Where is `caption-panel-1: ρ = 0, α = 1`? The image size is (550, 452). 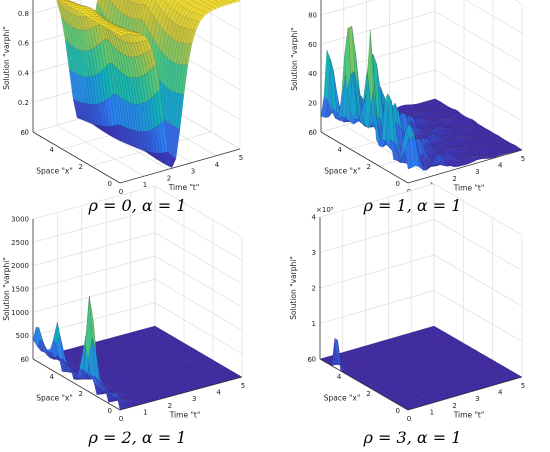
caption-panel-1: ρ = 0, α = 1 is located at coordinates (137, 205).